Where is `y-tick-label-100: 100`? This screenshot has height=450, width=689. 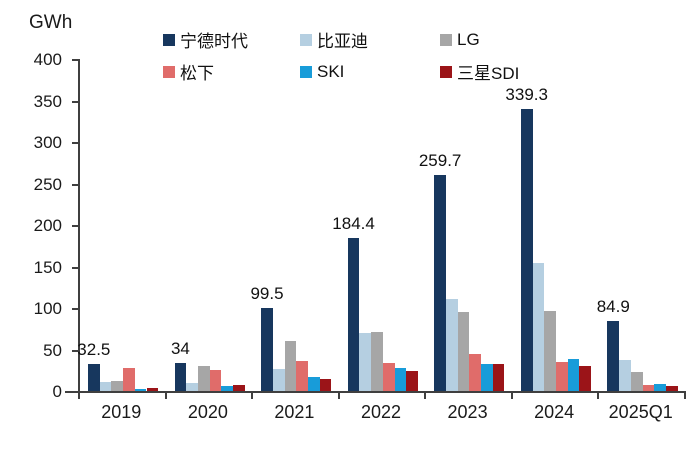
y-tick-label-100: 100 is located at coordinates (47, 308).